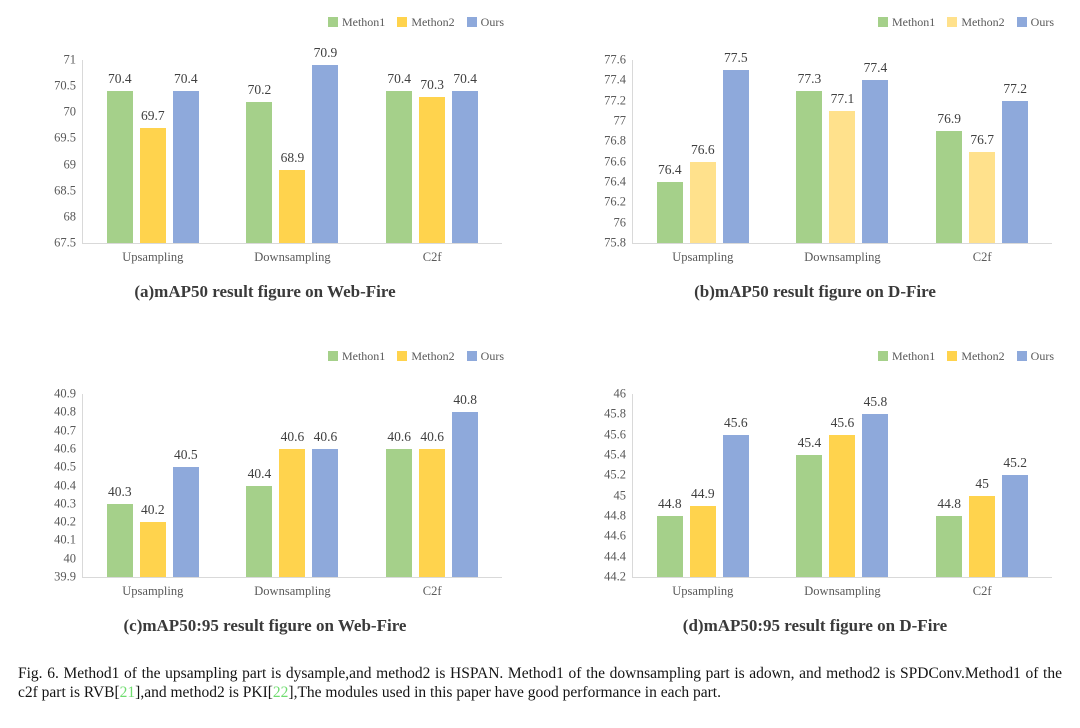 The image size is (1080, 728). Describe the element at coordinates (432, 84) in the screenshot. I see `bar-value-label: 70.3` at that location.